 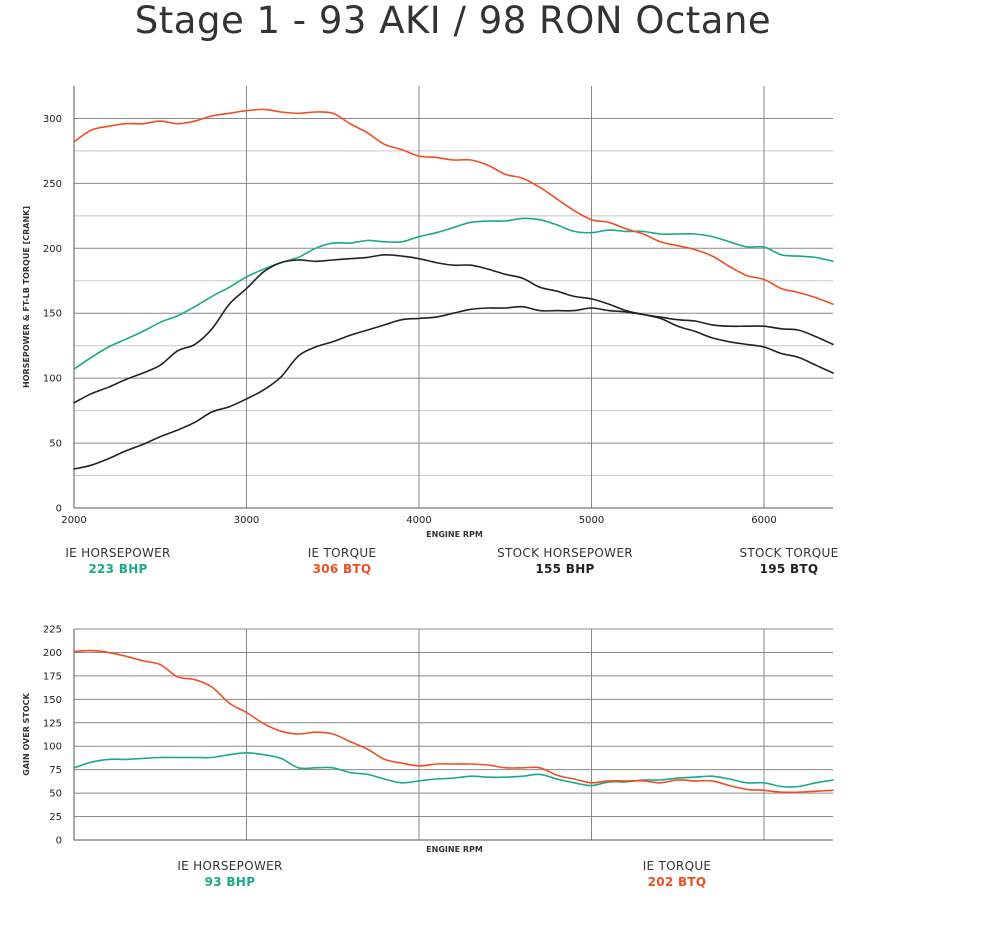 What do you see at coordinates (418, 520) in the screenshot?
I see `x-tick-label: 4000` at bounding box center [418, 520].